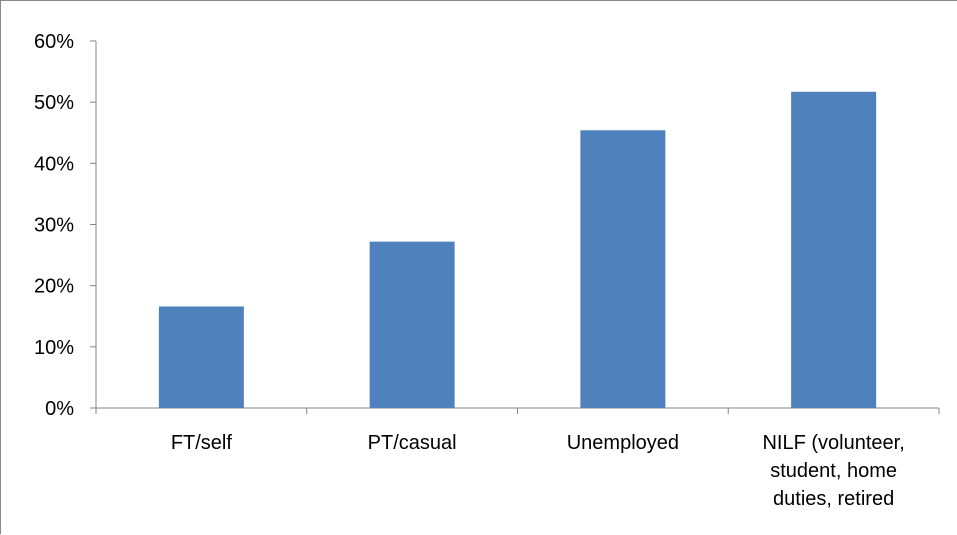 This screenshot has width=957, height=535. Describe the element at coordinates (623, 443) in the screenshot. I see `x-tick-label: Unemployed` at that location.